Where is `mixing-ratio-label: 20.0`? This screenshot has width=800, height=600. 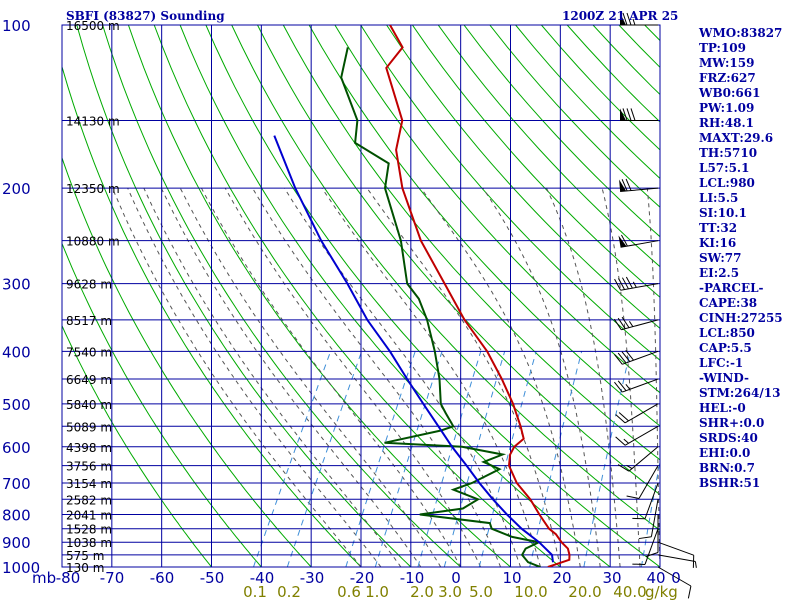 mixing-ratio-label: 20.0 is located at coordinates (584, 591).